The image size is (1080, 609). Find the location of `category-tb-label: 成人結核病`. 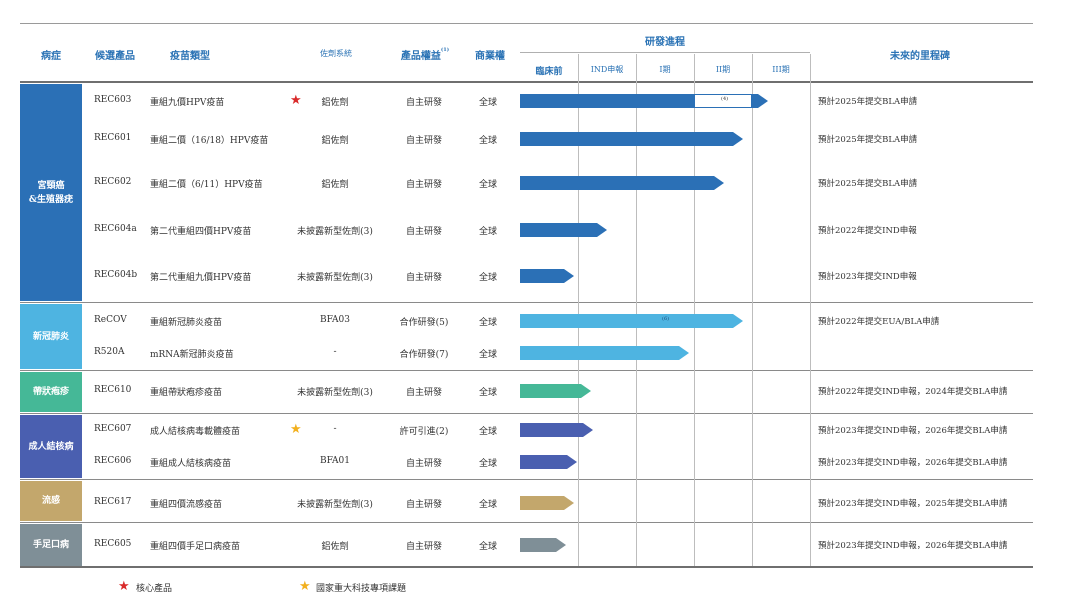

category-tb-label: 成人結核病 is located at coordinates (51, 446).